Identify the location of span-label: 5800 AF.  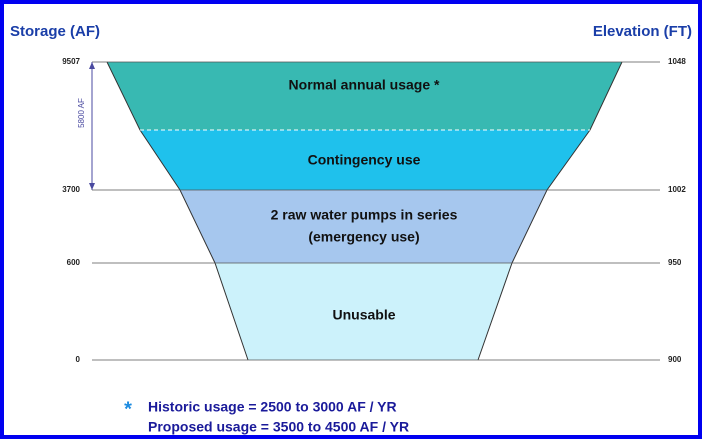
(81, 113).